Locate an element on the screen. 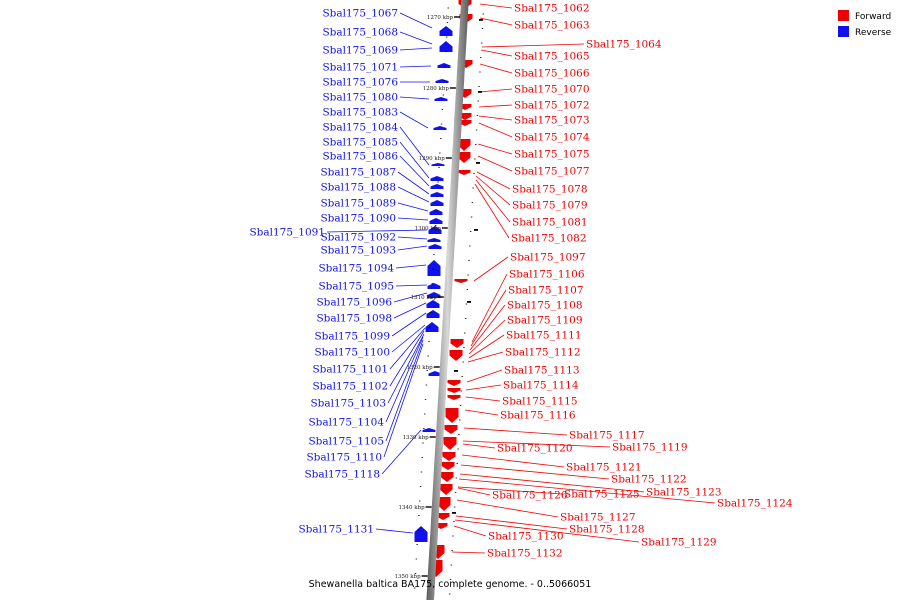  forward-gene-label: Sbal175_1123 is located at coordinates (684, 493).